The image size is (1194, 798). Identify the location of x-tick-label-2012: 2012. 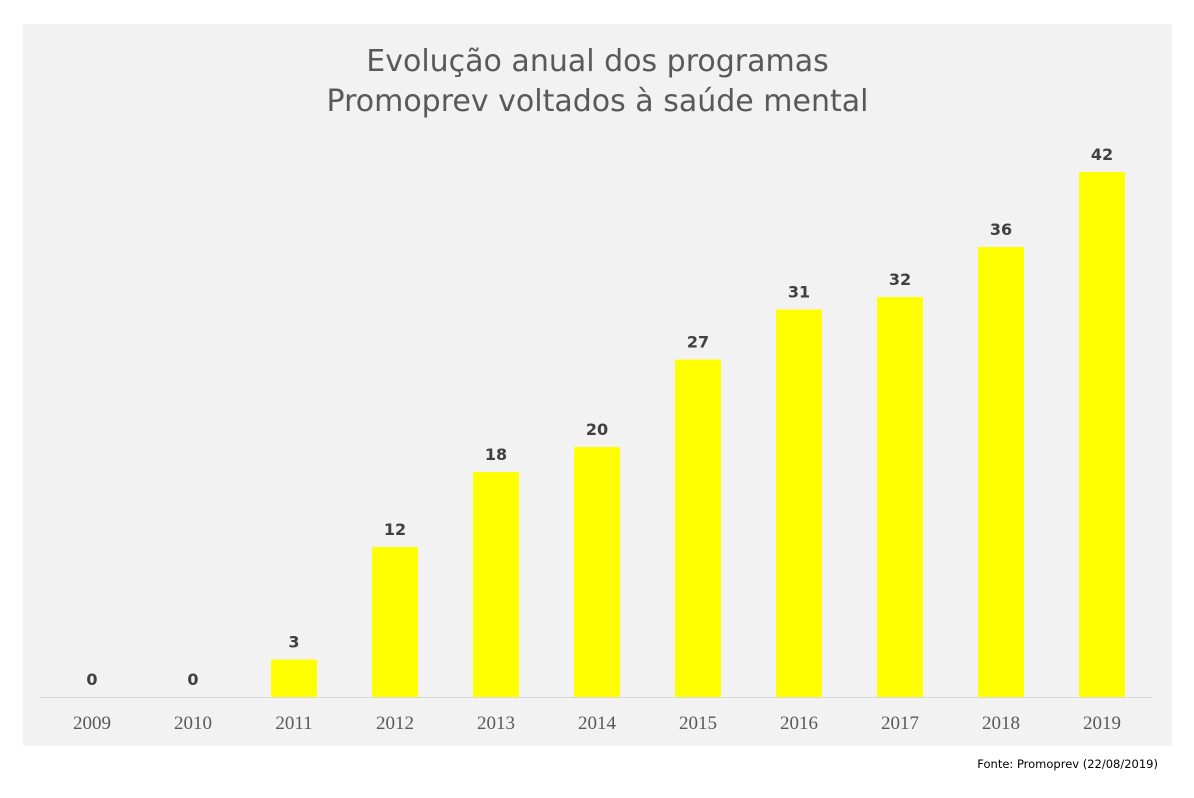
(395, 723).